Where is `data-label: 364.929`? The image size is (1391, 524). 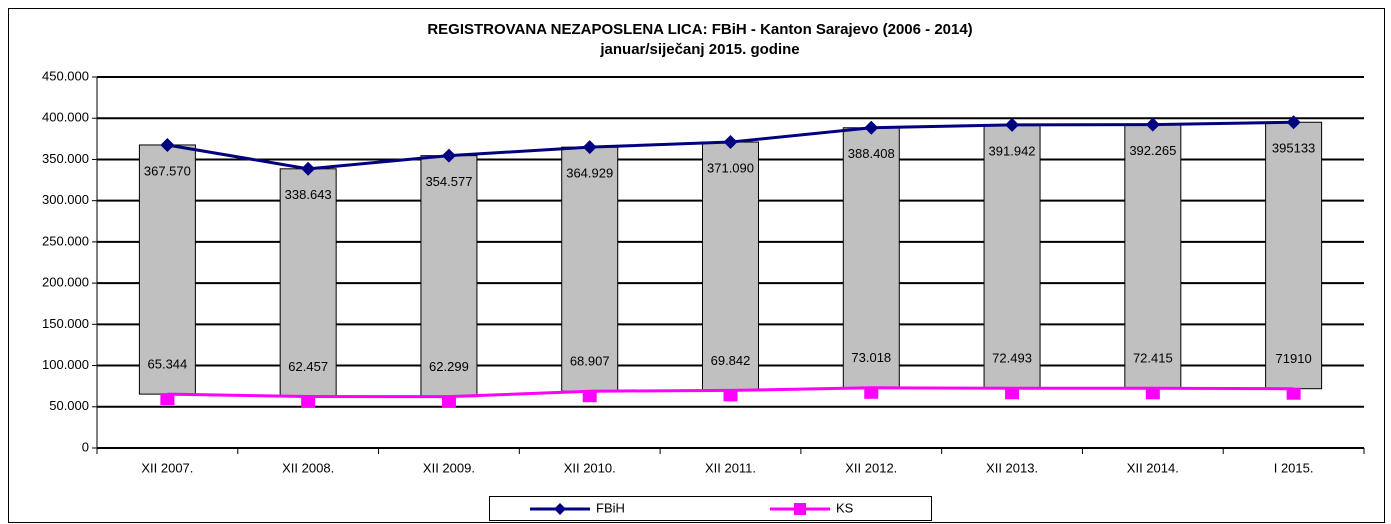
data-label: 364.929 is located at coordinates (589, 173).